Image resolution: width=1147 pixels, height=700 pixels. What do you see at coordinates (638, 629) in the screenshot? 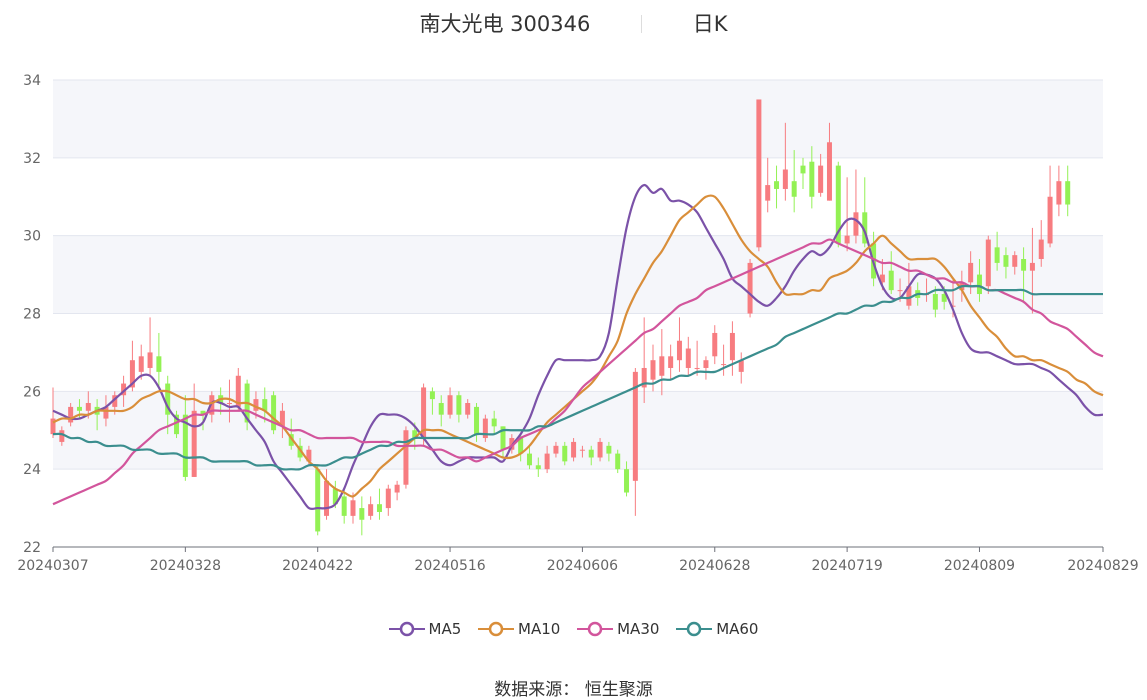
I see `legend-label-ma30: MA30` at bounding box center [638, 629].